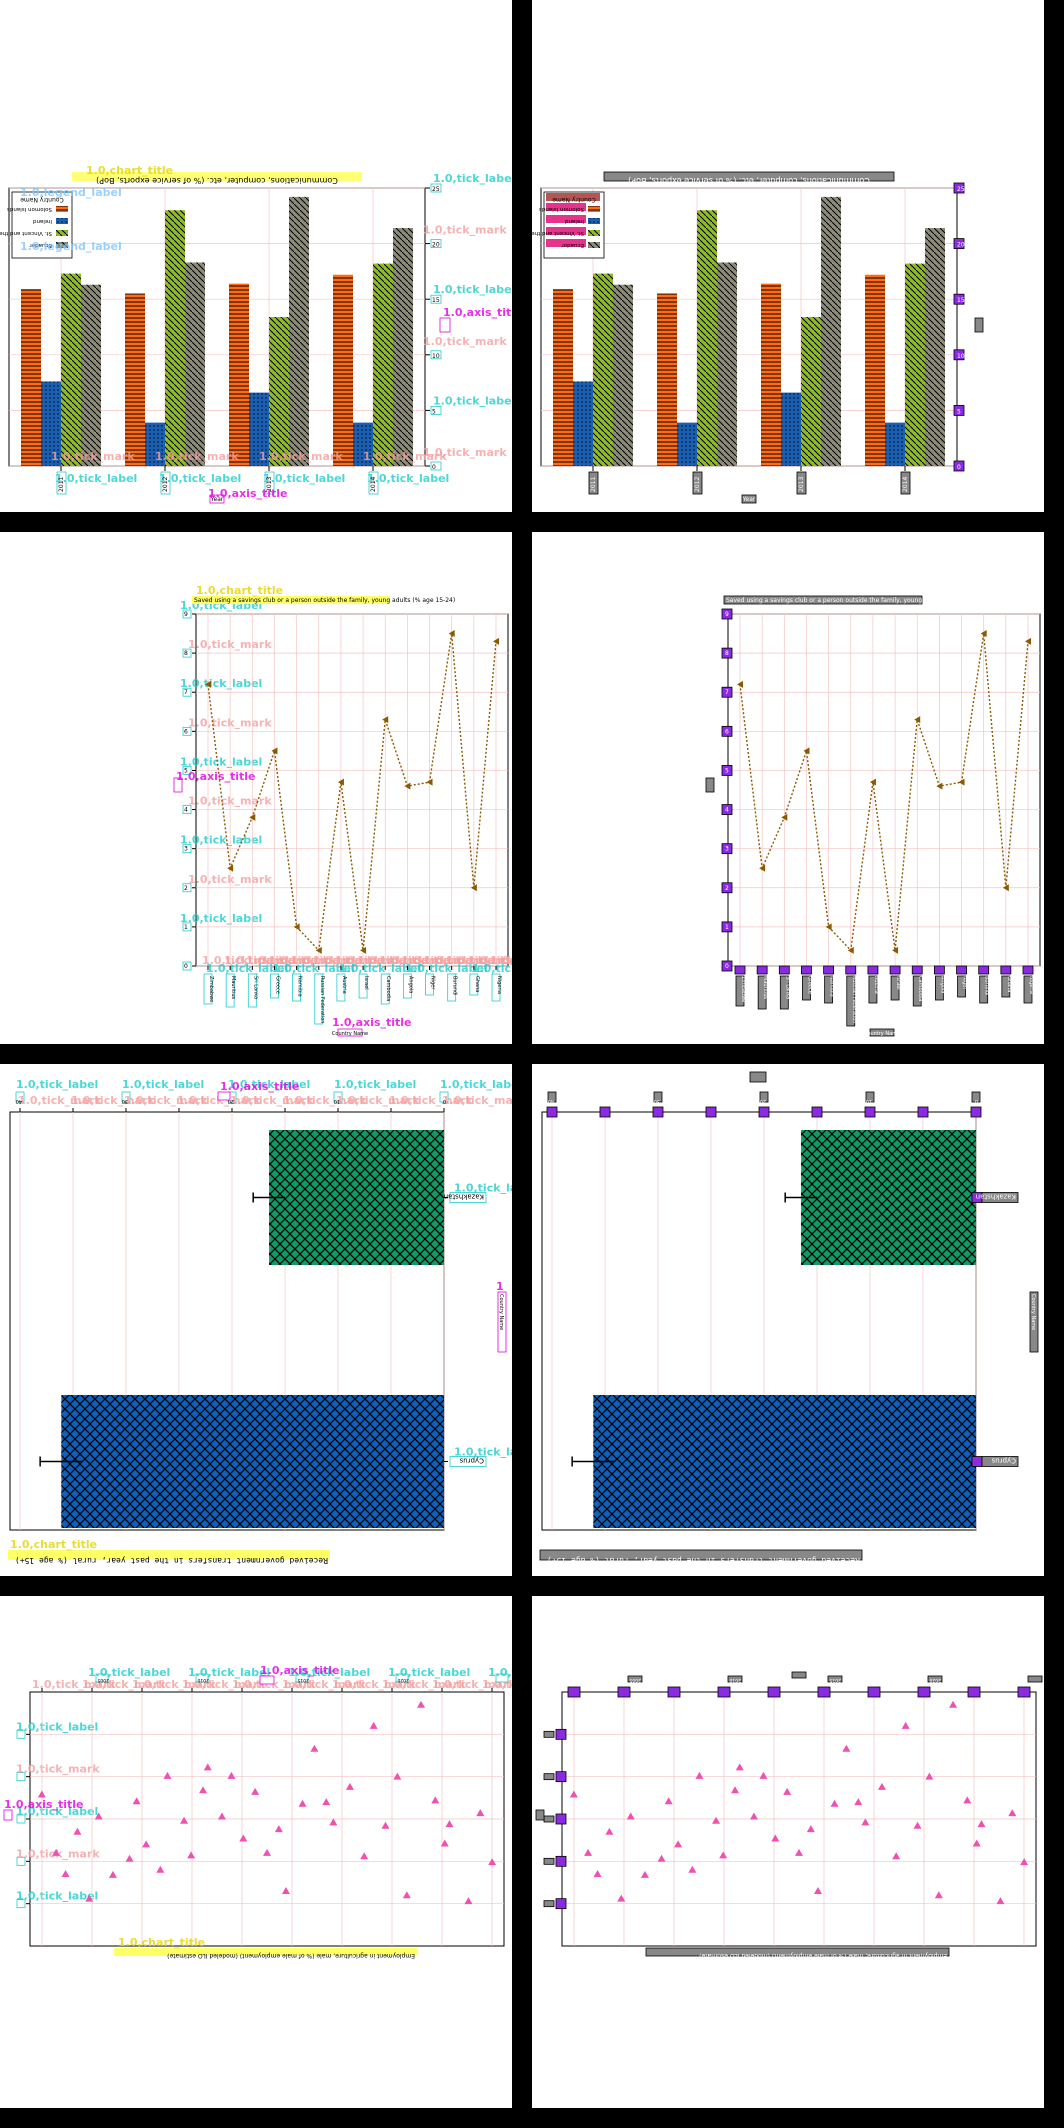 The width and height of the screenshot is (1064, 2128). What do you see at coordinates (635, 1680) in the screenshot?
I see `x-tick-label: 2005` at bounding box center [635, 1680].